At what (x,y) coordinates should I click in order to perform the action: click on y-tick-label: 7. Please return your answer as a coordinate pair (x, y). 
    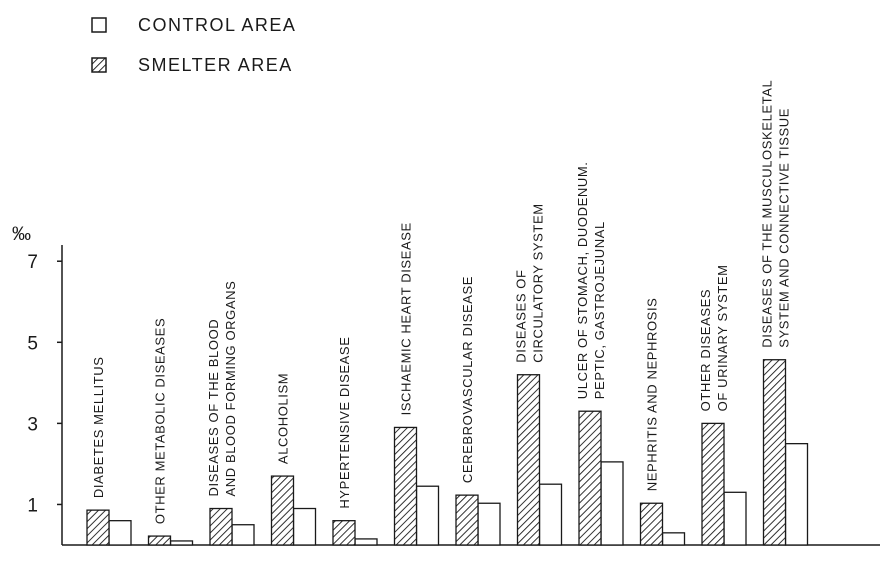
    Looking at the image, I should click on (32, 262).